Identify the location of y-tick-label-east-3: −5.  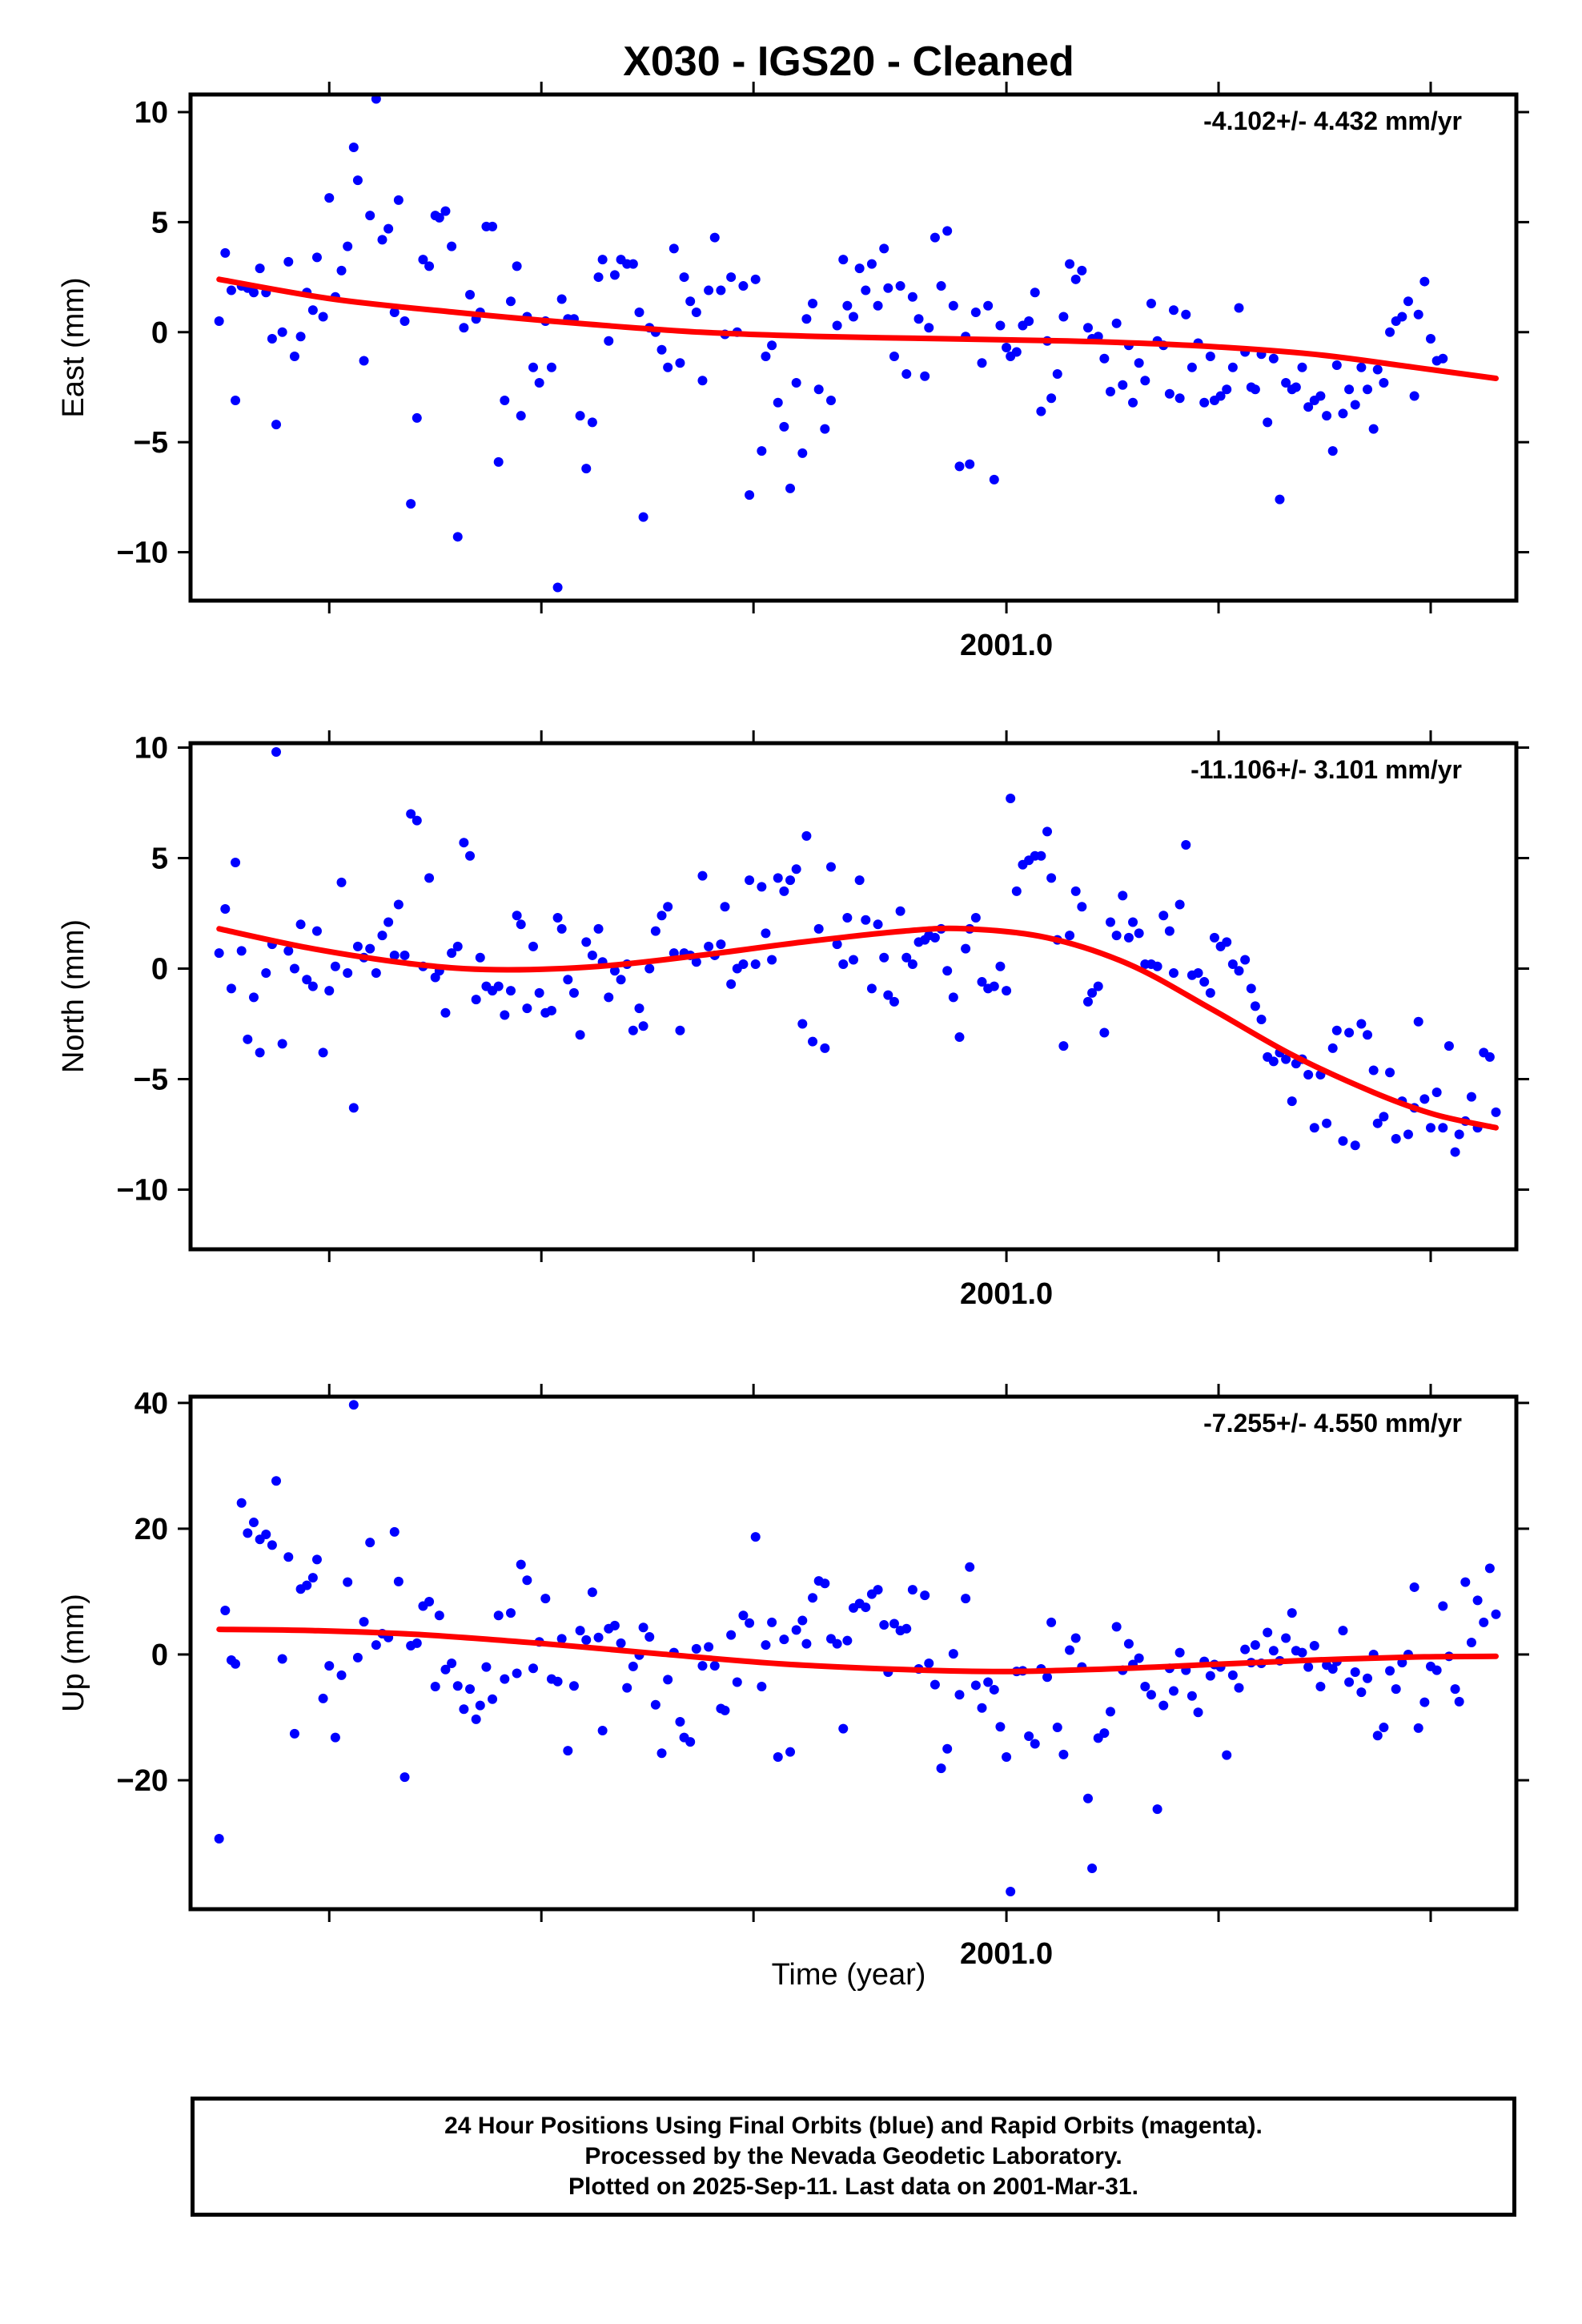
(151, 443).